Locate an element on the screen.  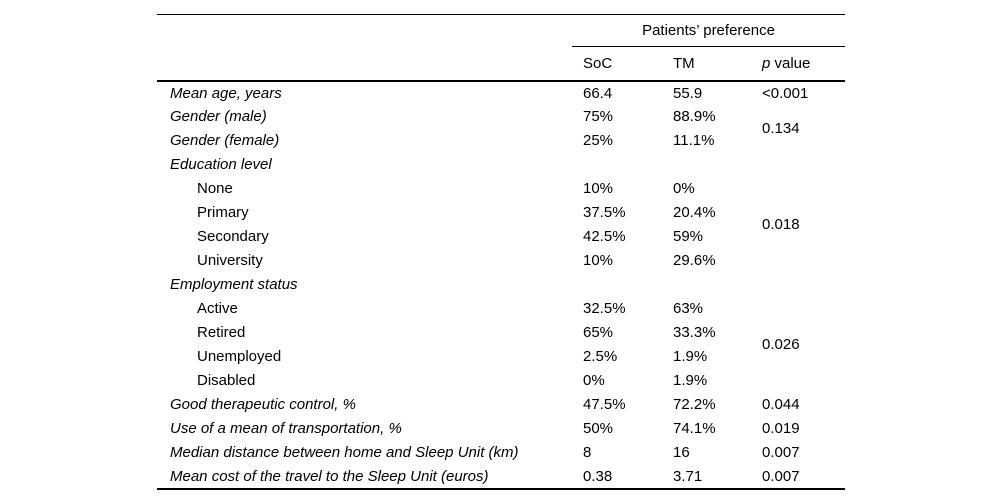
column-header-row: SoC TM p value is located at coordinates (501, 64).